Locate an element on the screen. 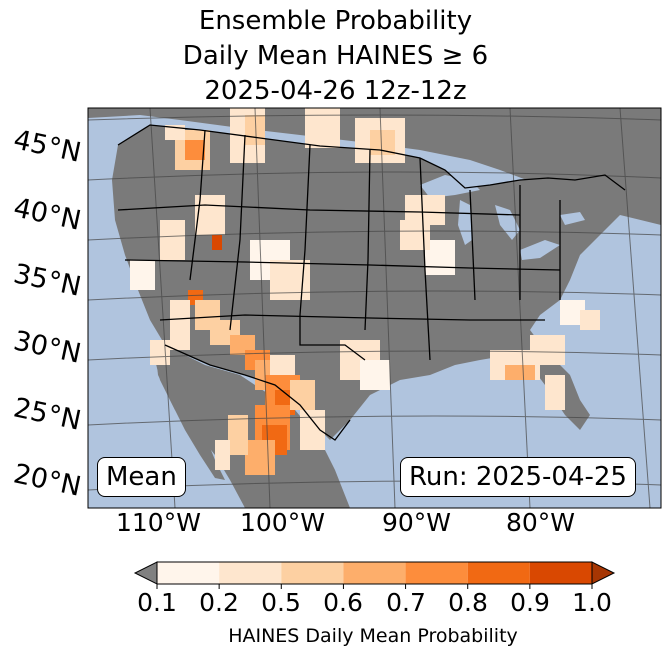 This screenshot has width=671, height=658. title-line-1: Ensemble Probability is located at coordinates (335, 21).